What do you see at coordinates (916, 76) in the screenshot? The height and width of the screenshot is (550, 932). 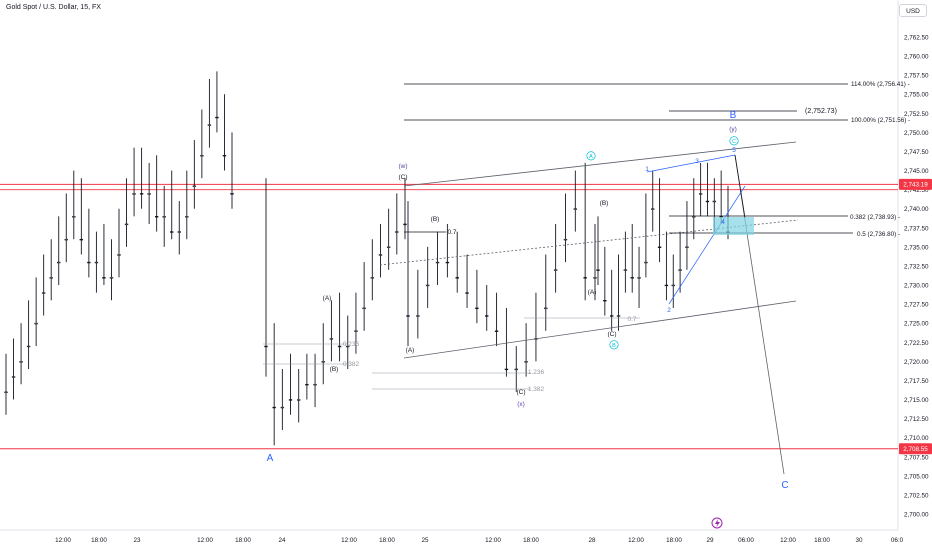 I see `y-tick-label: 2,757.50` at bounding box center [916, 76].